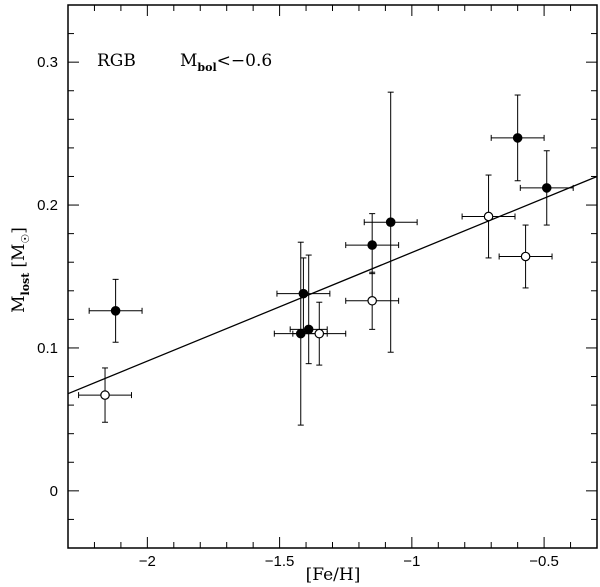  I want to click on annotation-rgb: RGB, so click(116, 61).